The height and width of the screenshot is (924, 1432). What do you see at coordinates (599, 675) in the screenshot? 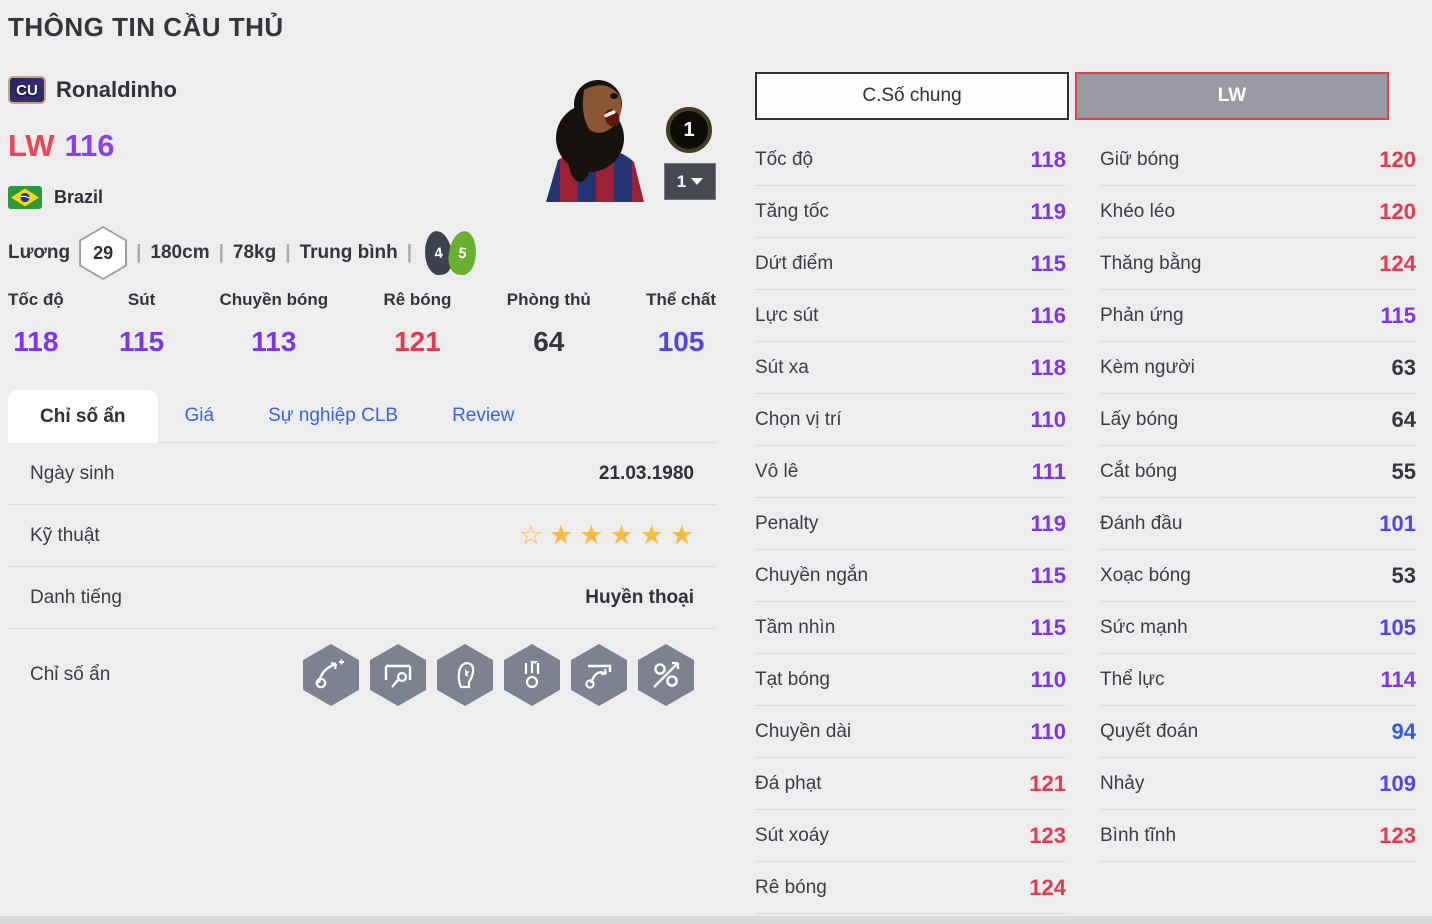
I see `flip-flap-icon` at bounding box center [599, 675].